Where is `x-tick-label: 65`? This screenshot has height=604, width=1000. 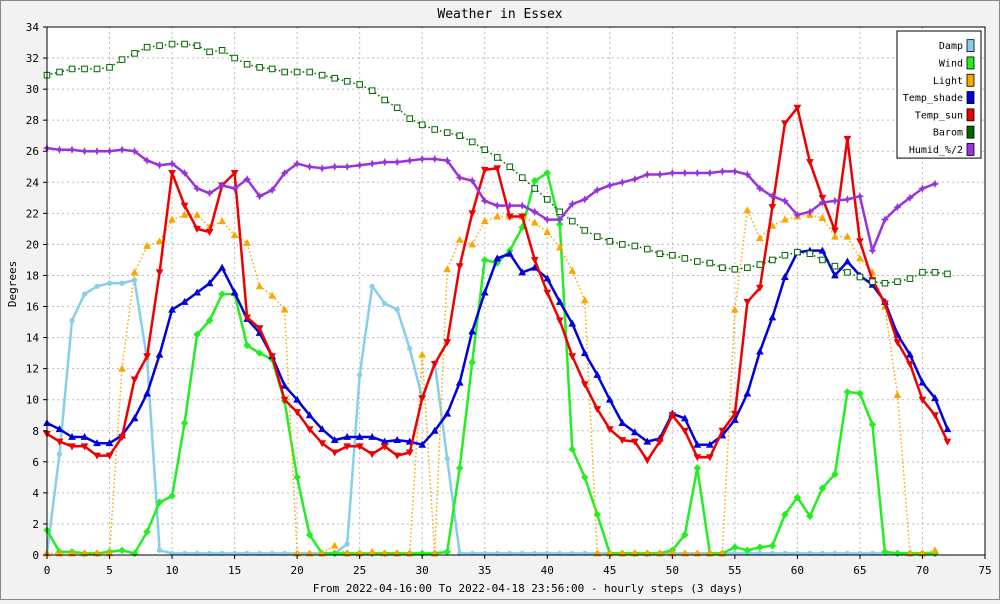
x-tick-label: 65 is located at coordinates (859, 570).